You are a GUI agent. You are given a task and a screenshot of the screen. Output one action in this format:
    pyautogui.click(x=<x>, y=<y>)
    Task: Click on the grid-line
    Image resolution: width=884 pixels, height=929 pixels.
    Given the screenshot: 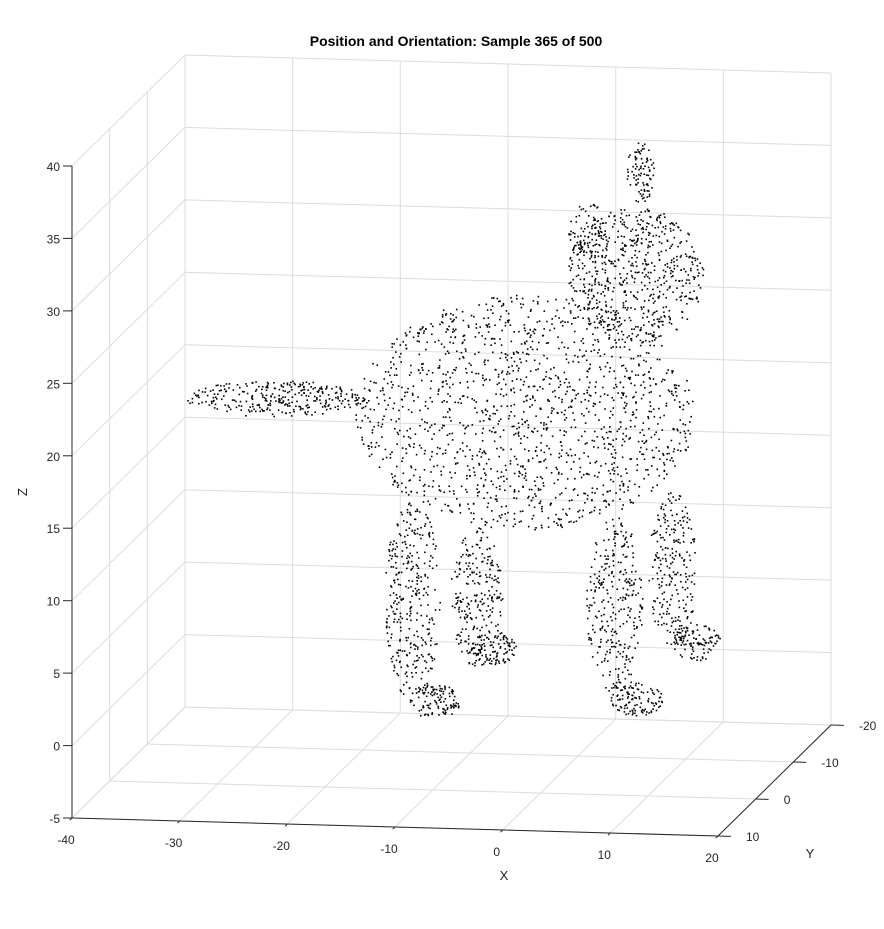 What is the action you would take?
    pyautogui.click(x=128, y=255)
    